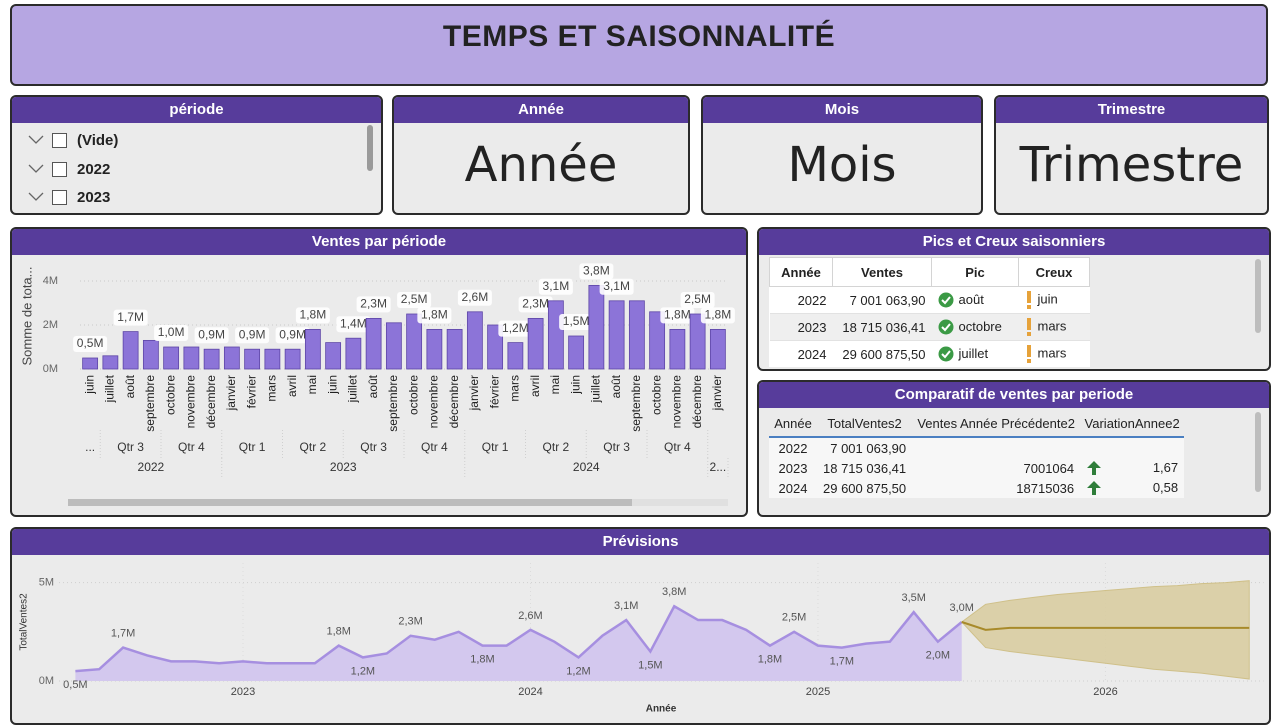 The height and width of the screenshot is (728, 1280). What do you see at coordinates (1132, 424) in the screenshot?
I see `column-header: VariationAnnee2` at bounding box center [1132, 424].